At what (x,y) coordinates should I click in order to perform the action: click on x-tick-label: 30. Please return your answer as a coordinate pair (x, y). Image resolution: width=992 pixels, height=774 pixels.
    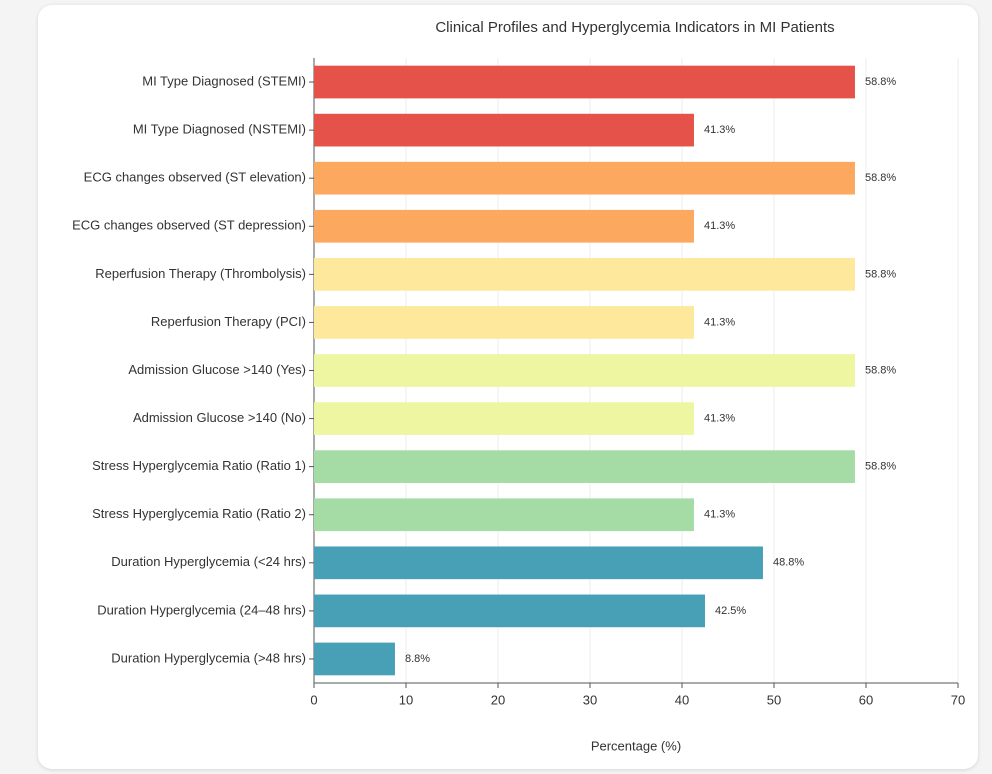
    Looking at the image, I should click on (590, 699).